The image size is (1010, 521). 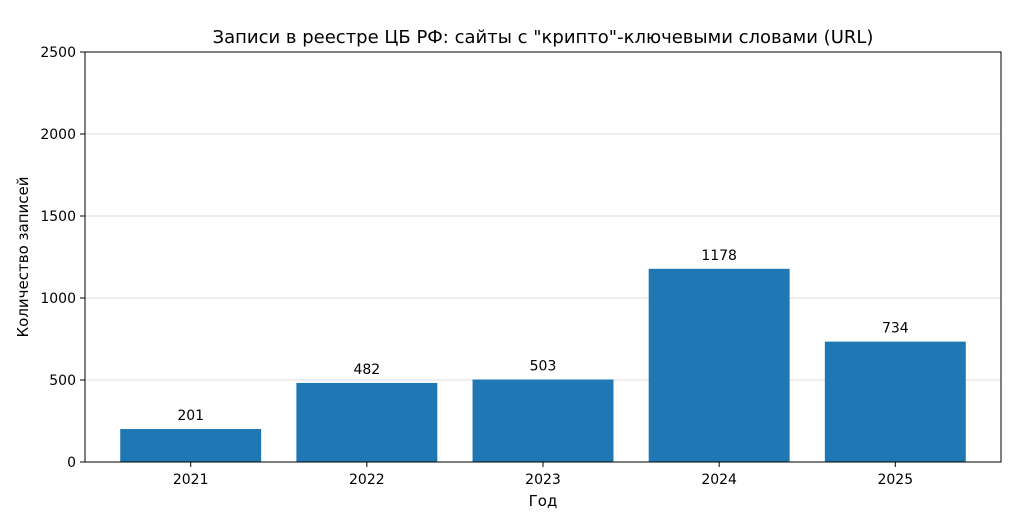 What do you see at coordinates (543, 420) in the screenshot?
I see `bar-2023` at bounding box center [543, 420].